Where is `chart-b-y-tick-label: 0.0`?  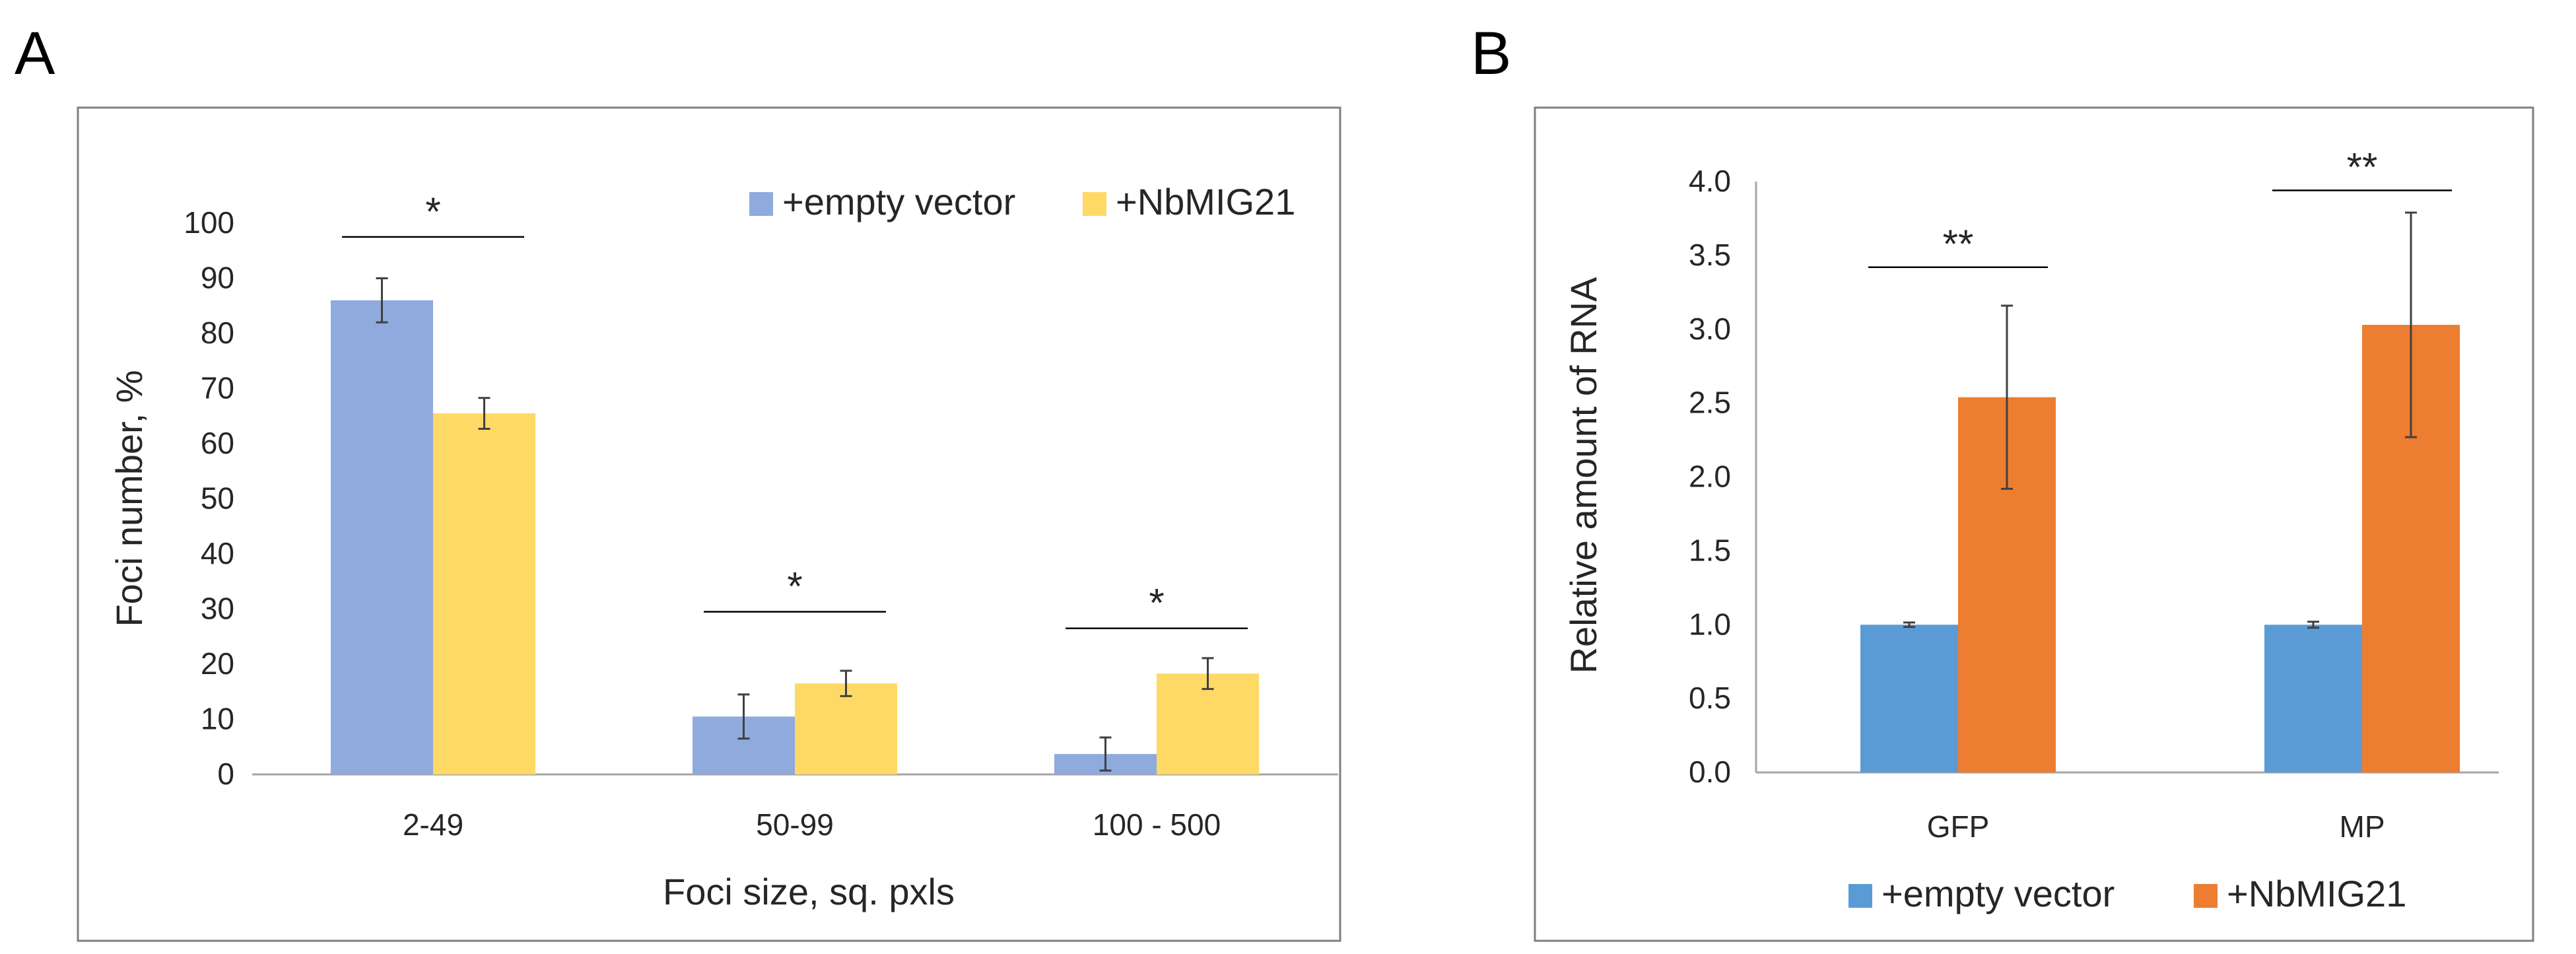
chart-b-y-tick-label: 0.0 is located at coordinates (1710, 772).